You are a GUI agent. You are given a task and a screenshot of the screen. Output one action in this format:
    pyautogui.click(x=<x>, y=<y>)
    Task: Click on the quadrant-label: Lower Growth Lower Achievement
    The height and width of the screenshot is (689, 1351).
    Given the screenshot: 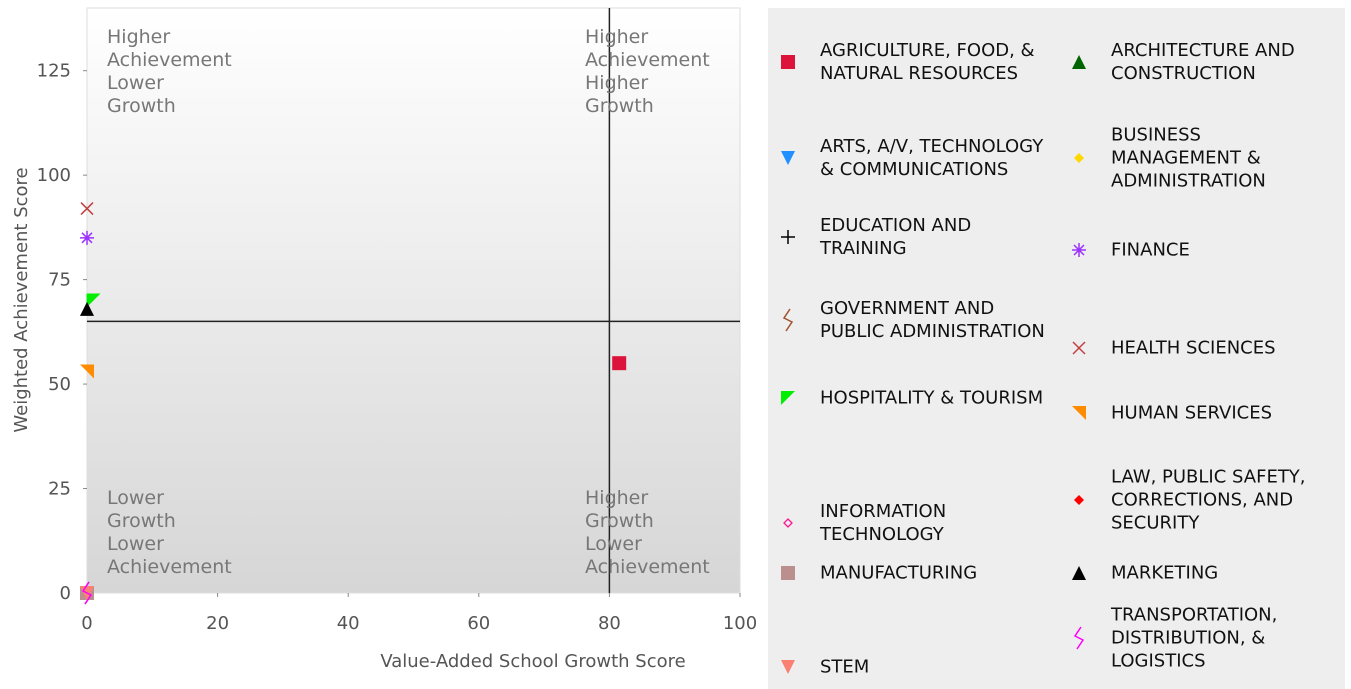 What is the action you would take?
    pyautogui.click(x=169, y=533)
    